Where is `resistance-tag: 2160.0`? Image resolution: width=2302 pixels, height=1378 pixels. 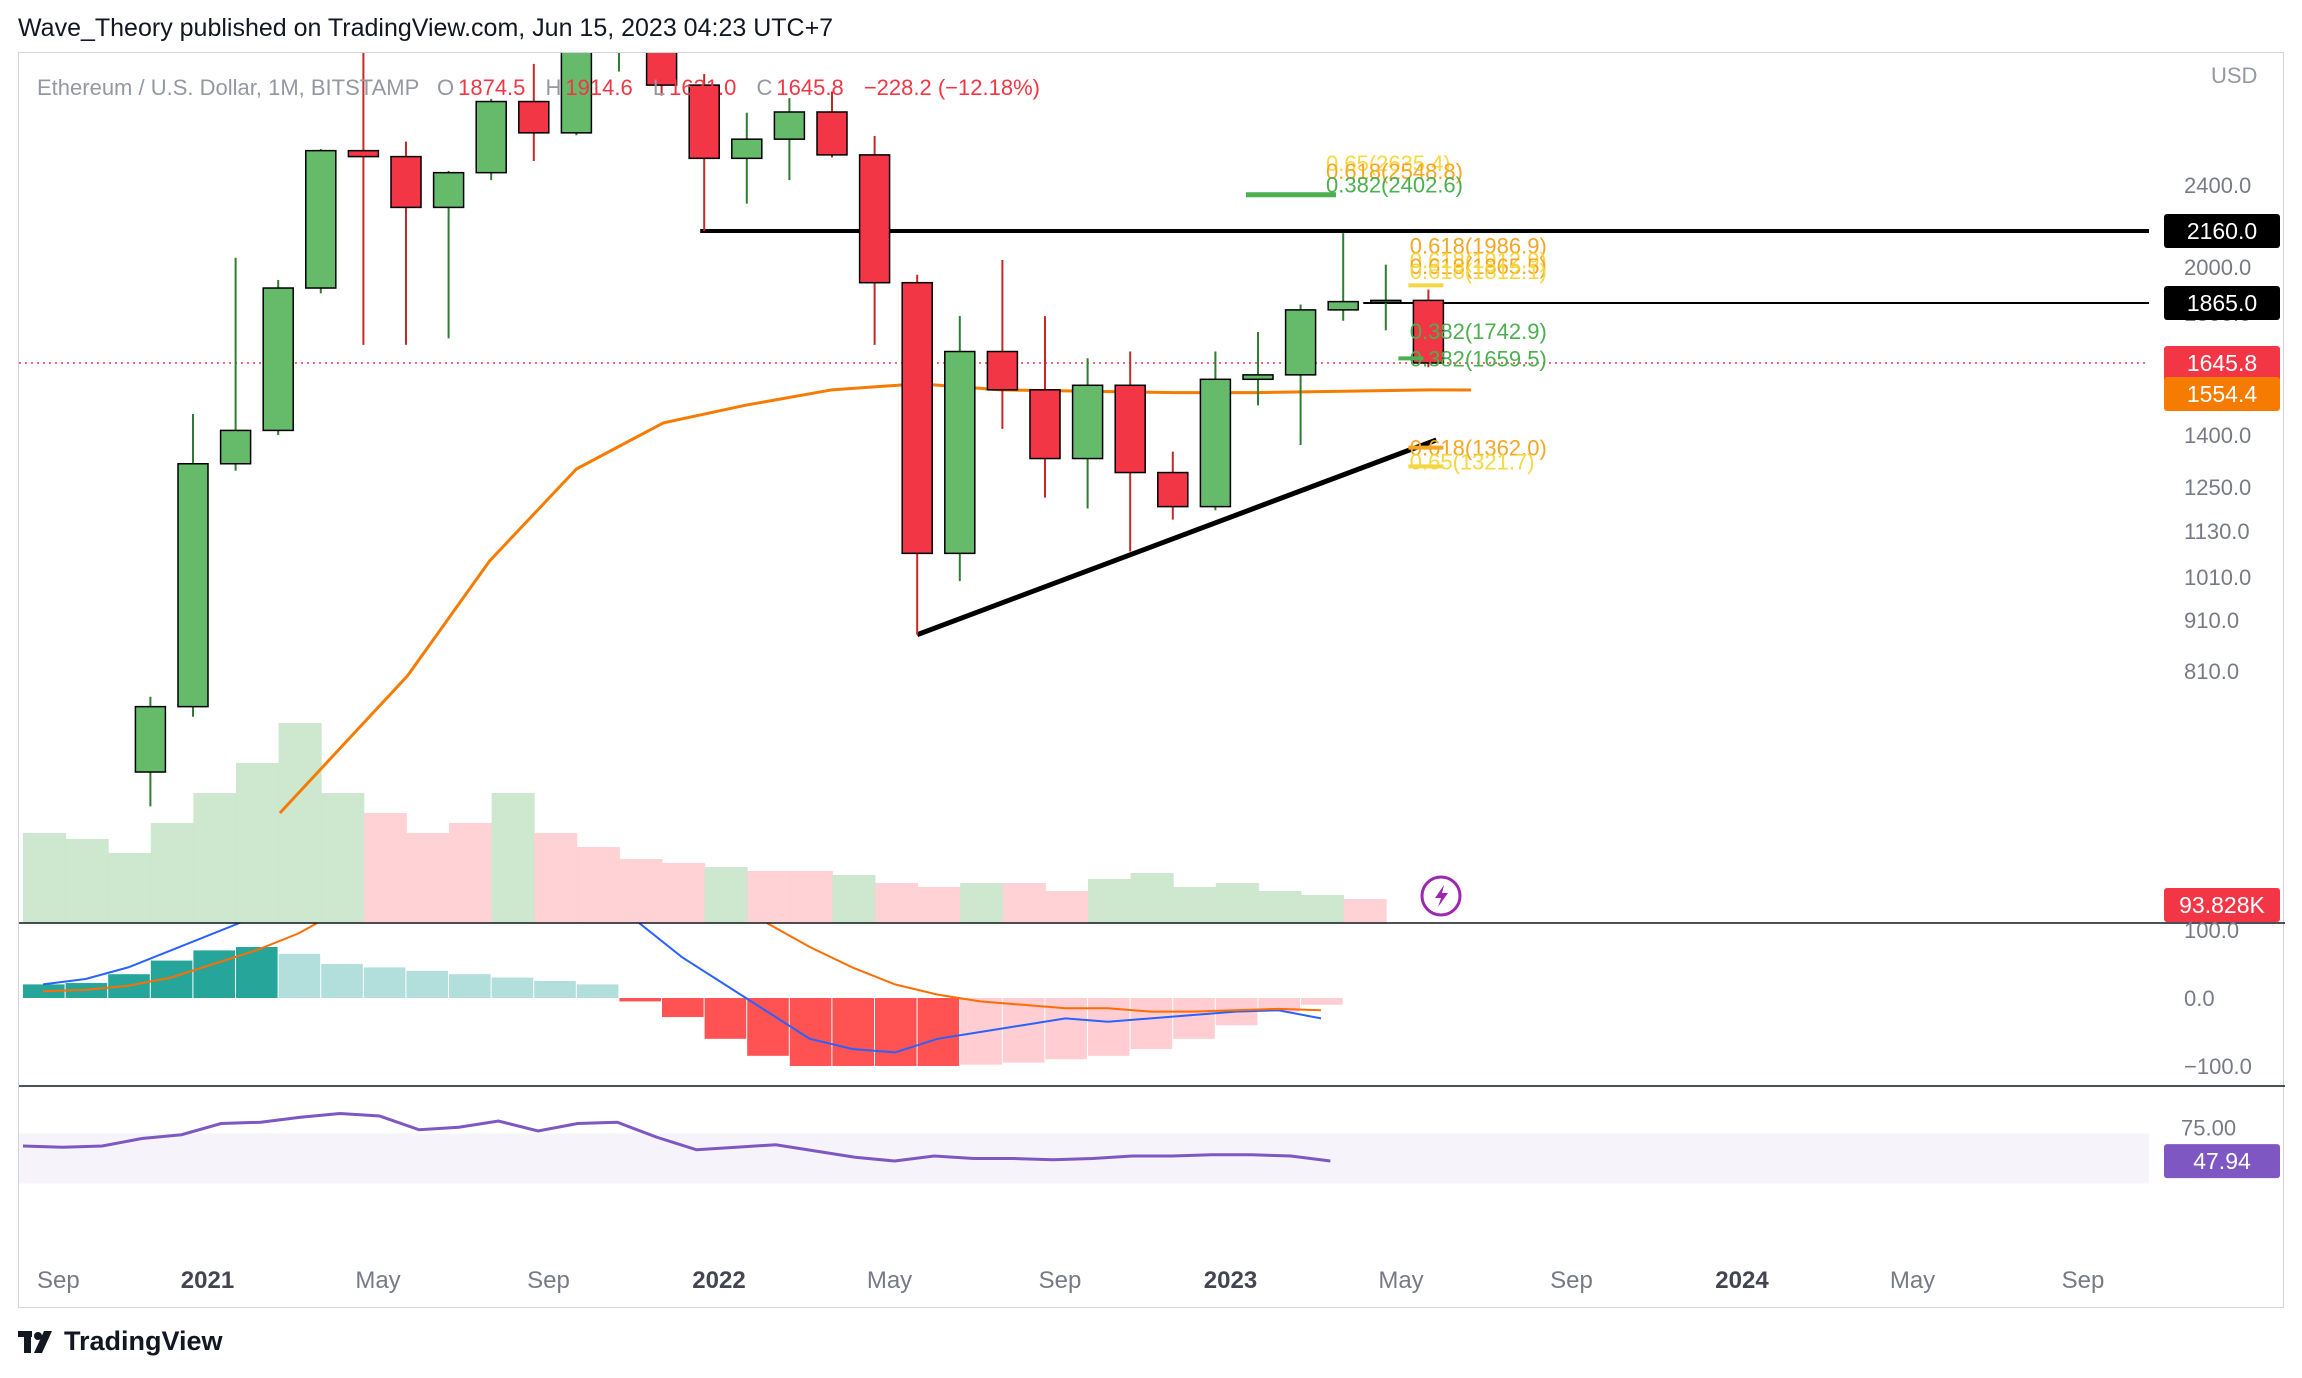
resistance-tag: 2160.0 is located at coordinates (2222, 231).